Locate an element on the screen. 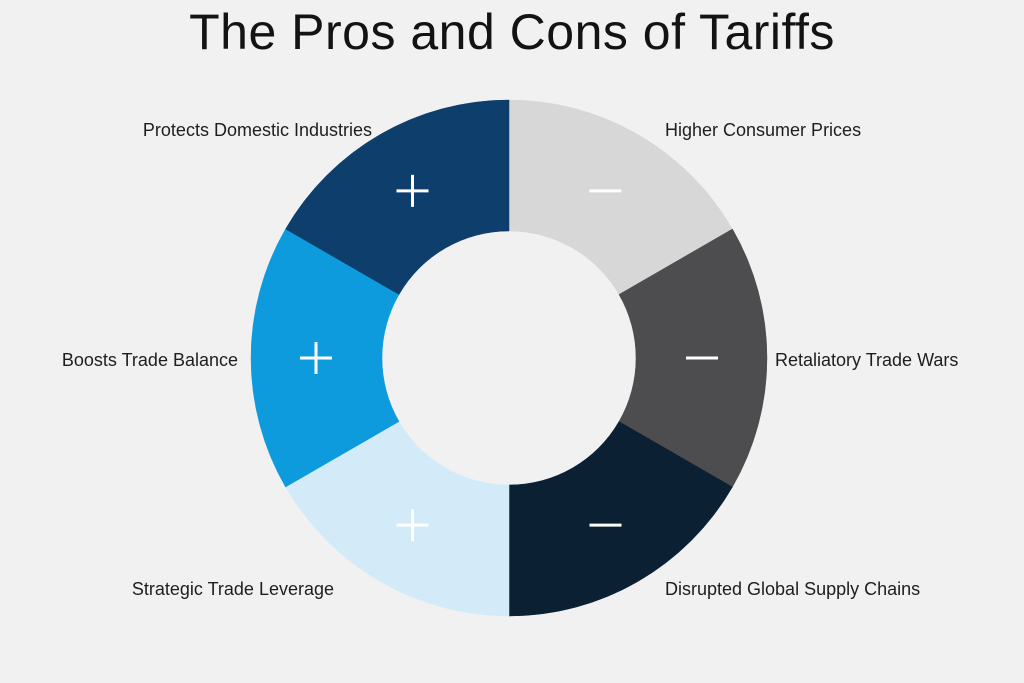 The width and height of the screenshot is (1024, 683). donut-segment-strategic-trade-leverage is located at coordinates (397, 519).